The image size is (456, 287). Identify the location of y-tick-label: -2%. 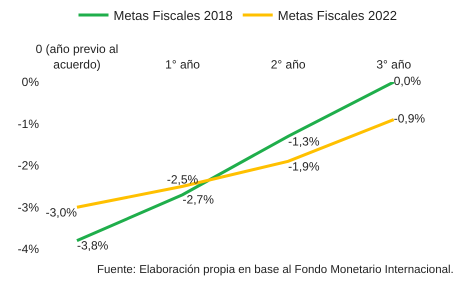
(29, 165).